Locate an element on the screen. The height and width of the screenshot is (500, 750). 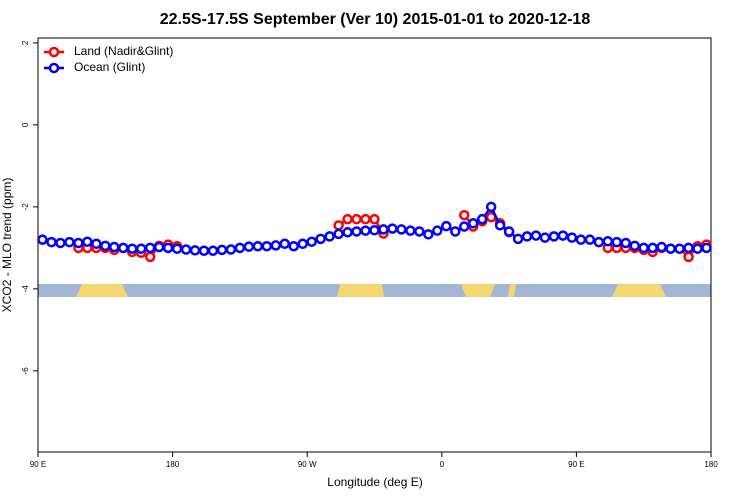
surface-band is located at coordinates (374, 290).